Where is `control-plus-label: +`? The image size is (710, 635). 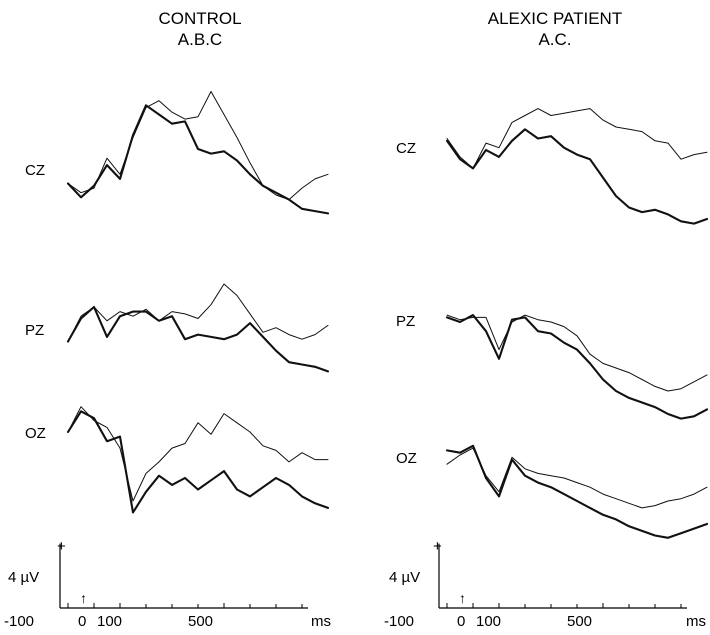
control-plus-label: + is located at coordinates (61, 546).